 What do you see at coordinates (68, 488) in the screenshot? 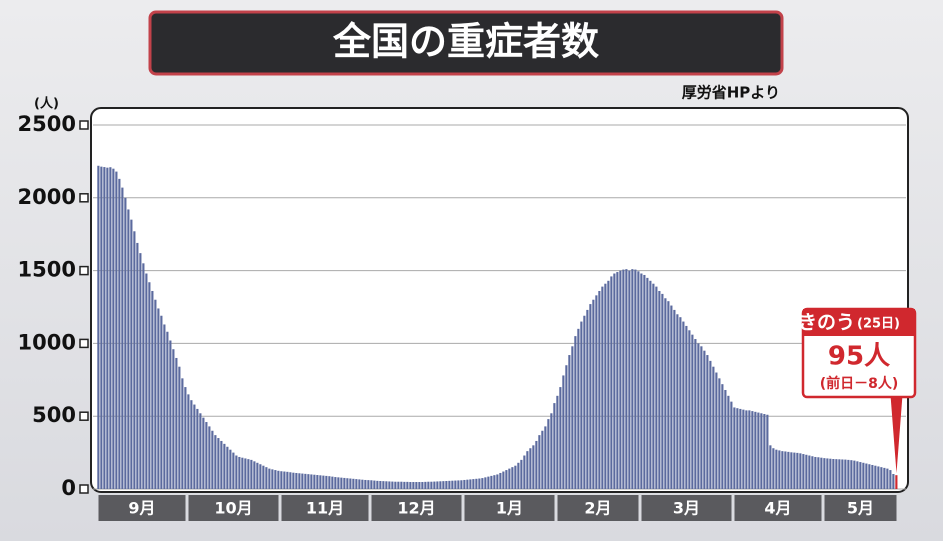
I see `y-tick-label: 0` at bounding box center [68, 488].